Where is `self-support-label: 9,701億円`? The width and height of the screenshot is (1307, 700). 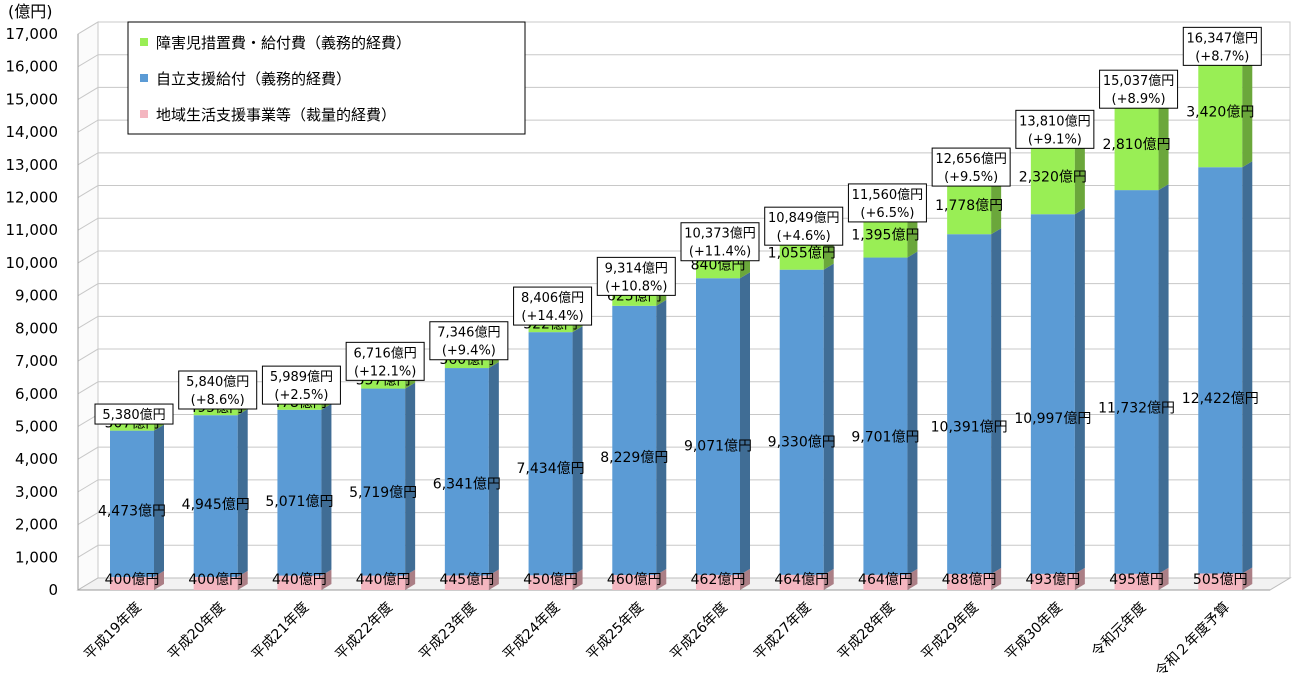 self-support-label: 9,701億円 is located at coordinates (885, 438).